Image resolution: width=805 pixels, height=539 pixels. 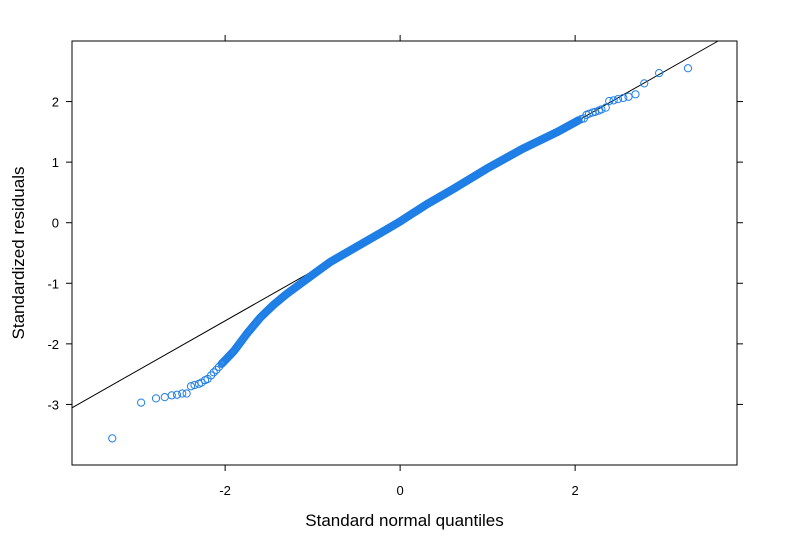 I want to click on x-tick-label: 0, so click(x=400, y=490).